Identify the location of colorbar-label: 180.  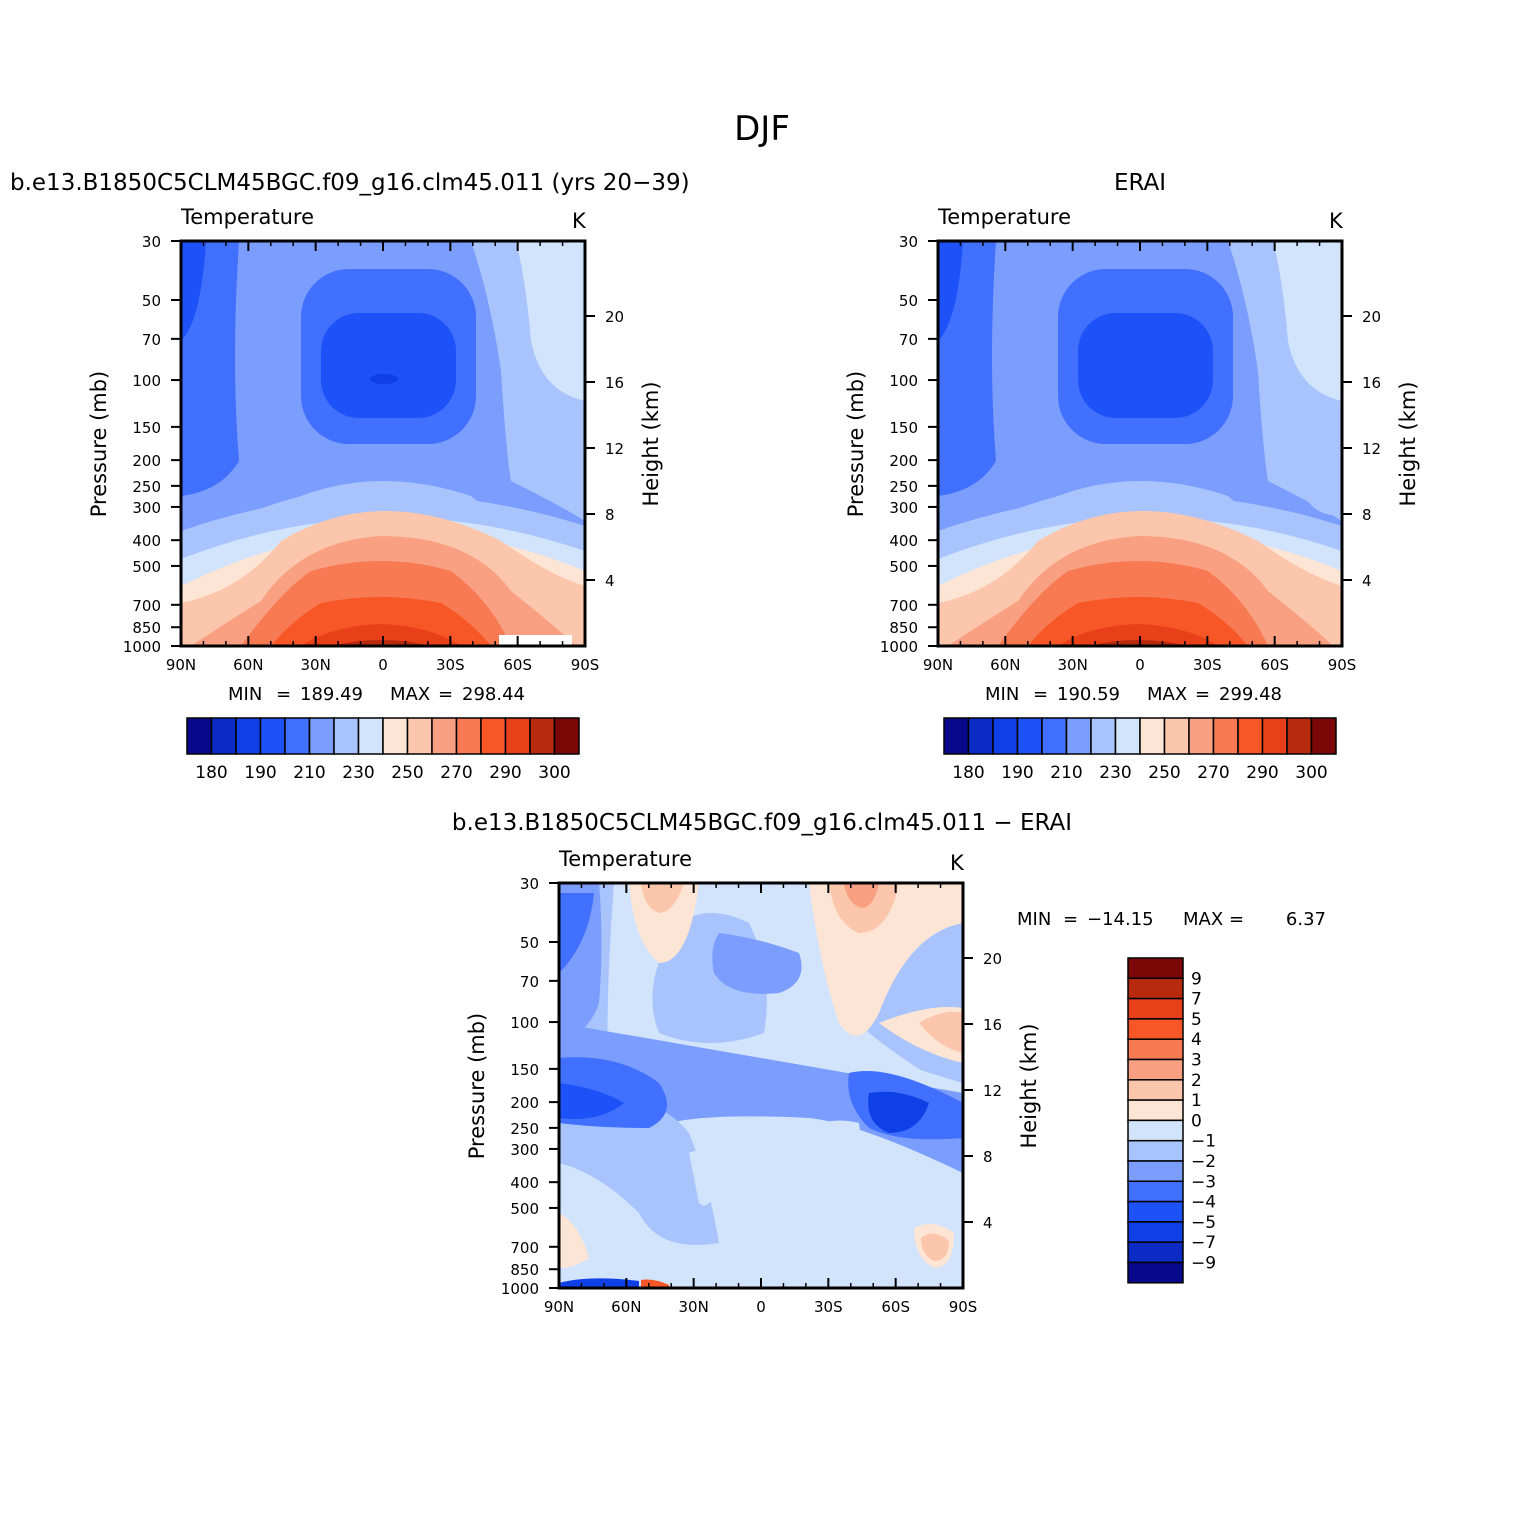
(211, 773).